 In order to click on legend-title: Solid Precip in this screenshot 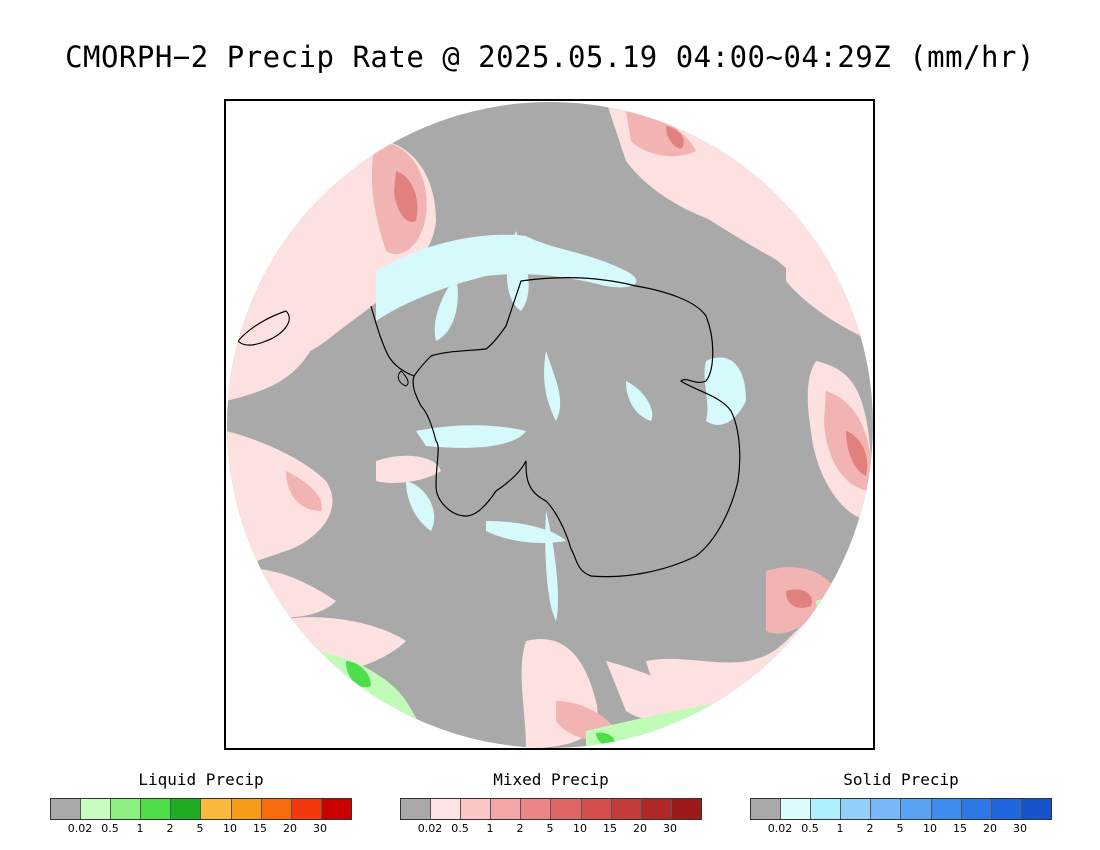, I will do `click(901, 779)`.